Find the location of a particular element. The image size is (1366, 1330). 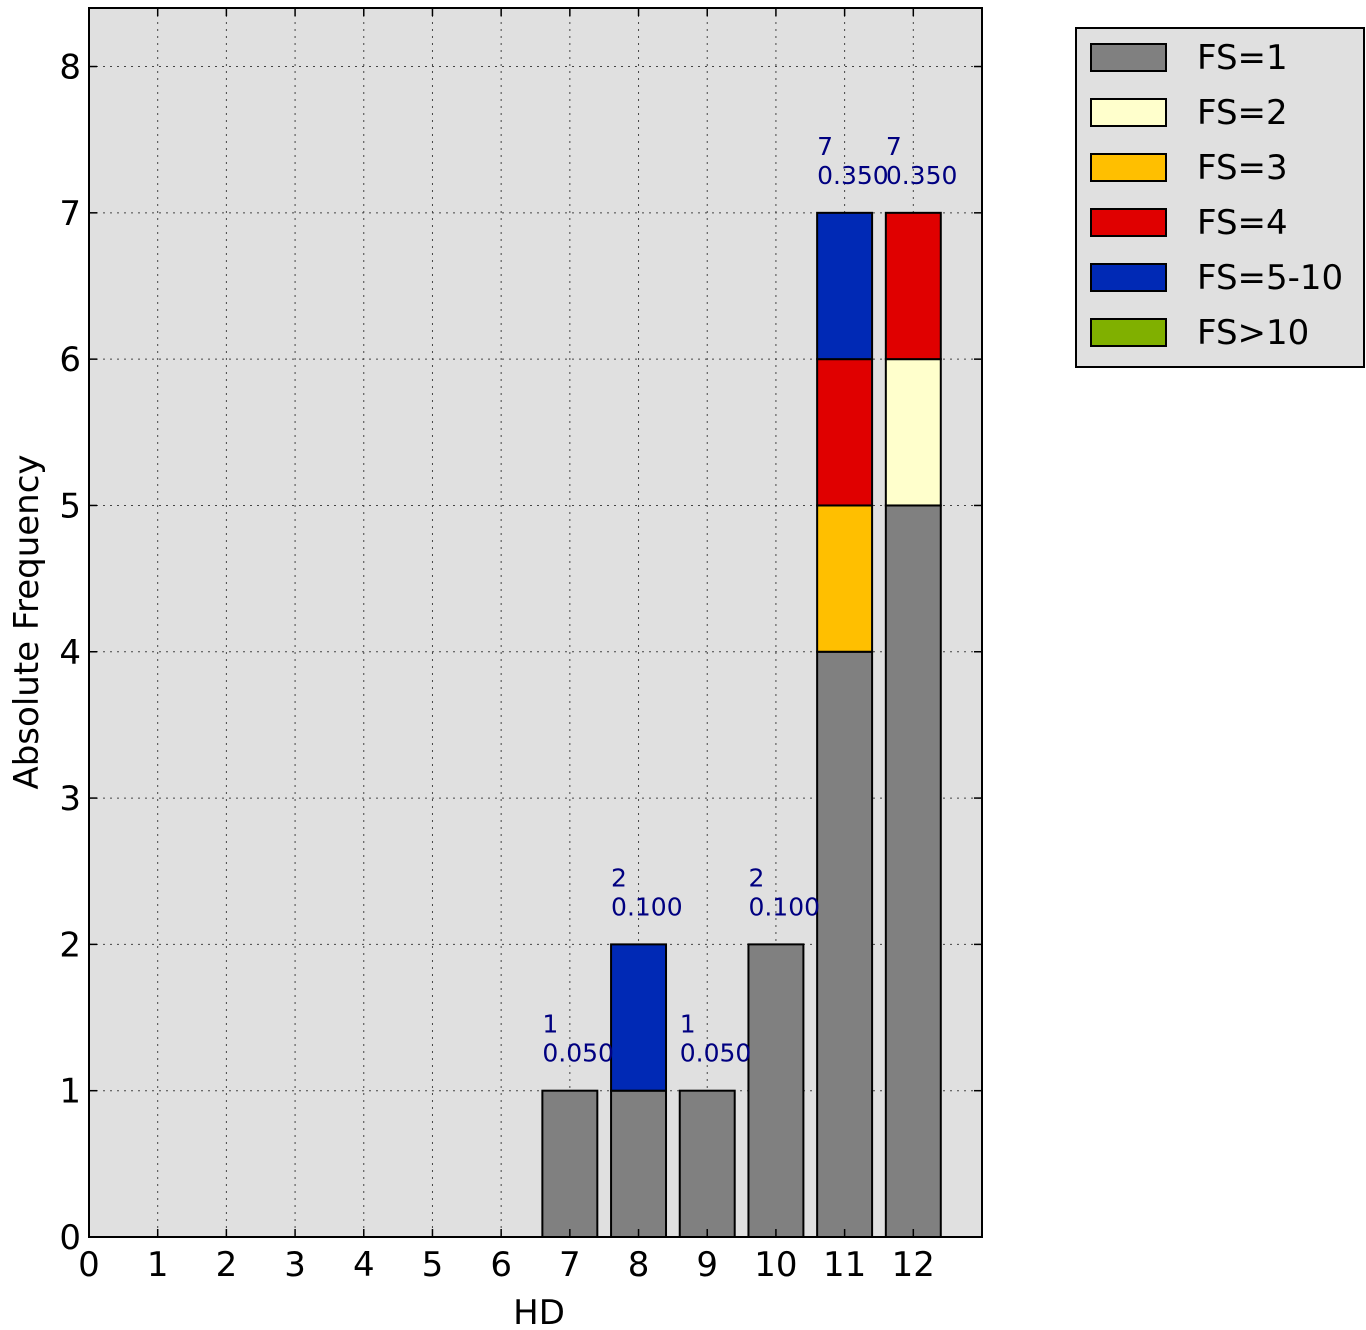

x-tick-label: 5 is located at coordinates (433, 1265).